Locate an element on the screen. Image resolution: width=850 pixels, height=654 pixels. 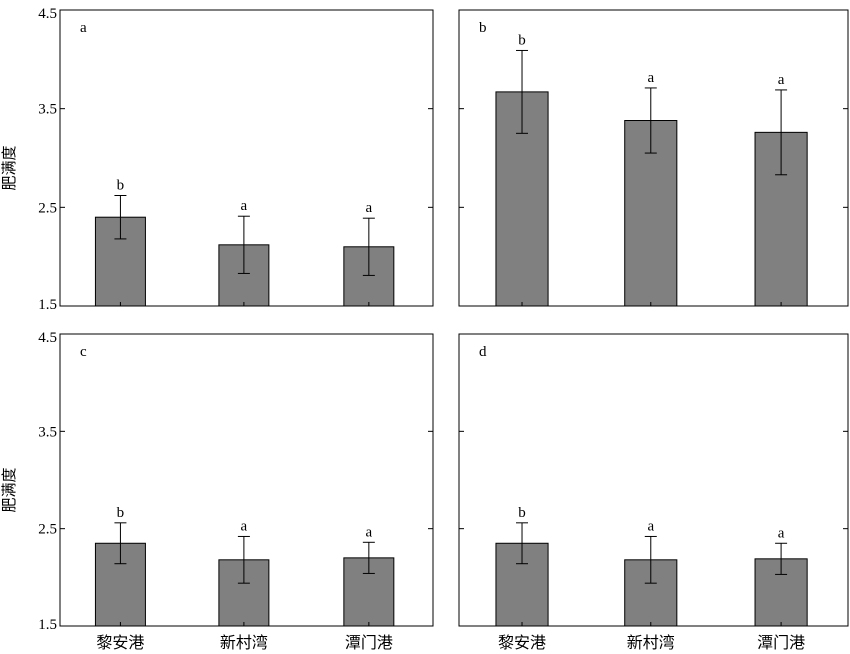
panel-label: d is located at coordinates (483, 352).